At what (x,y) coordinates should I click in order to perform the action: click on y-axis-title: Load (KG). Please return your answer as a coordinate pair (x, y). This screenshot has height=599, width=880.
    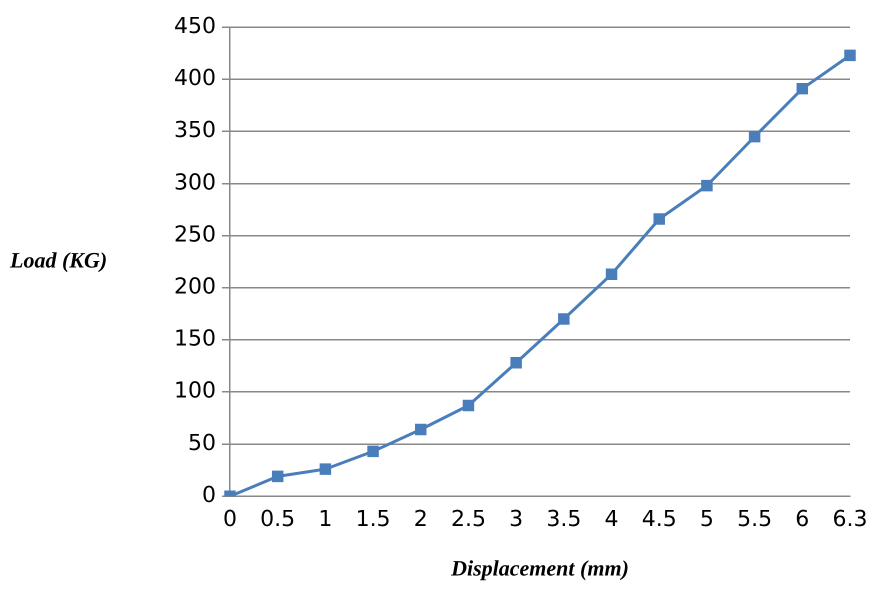
    Looking at the image, I should click on (58, 259).